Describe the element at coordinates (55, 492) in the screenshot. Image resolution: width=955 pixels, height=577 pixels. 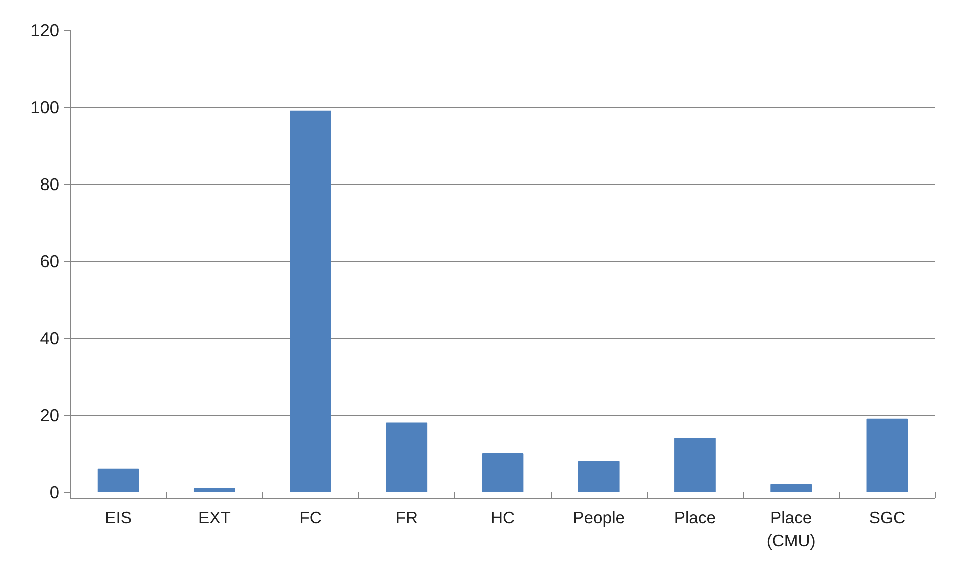
I see `y-tick-label: 0` at that location.